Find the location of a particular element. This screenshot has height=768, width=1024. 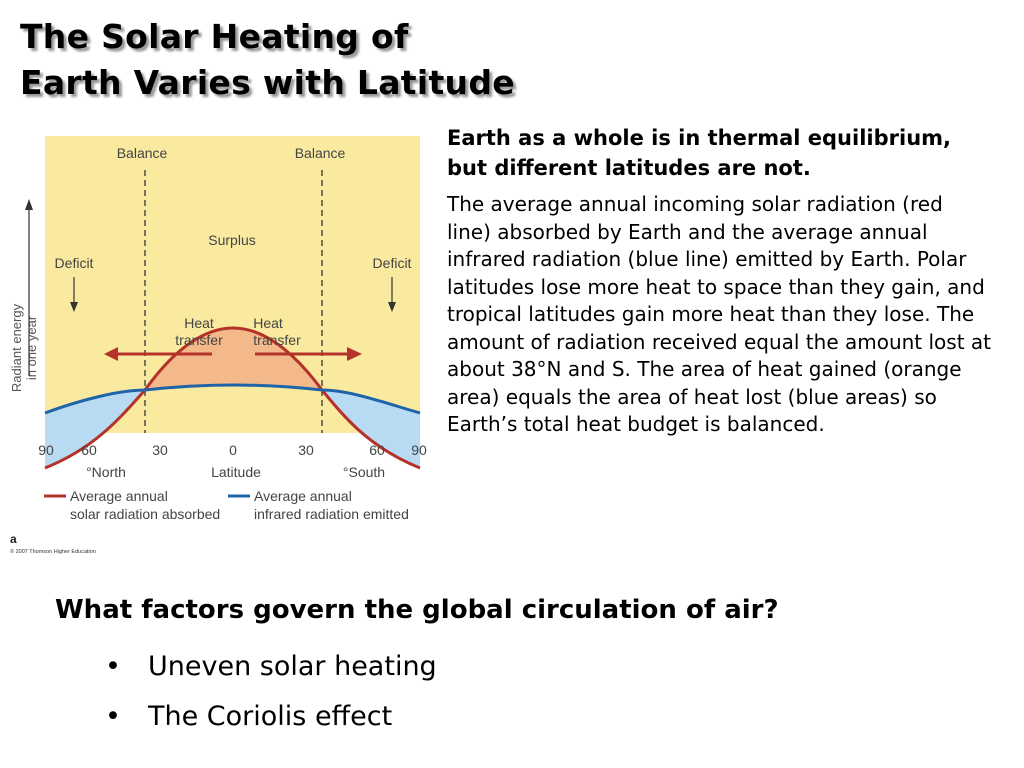

deficit-label-right: Deficit is located at coordinates (392, 263).